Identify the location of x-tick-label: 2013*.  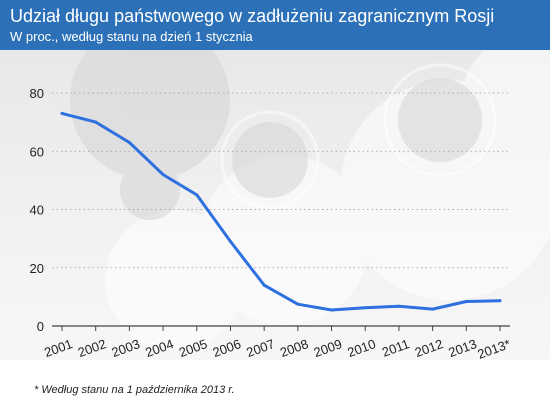
(493, 349).